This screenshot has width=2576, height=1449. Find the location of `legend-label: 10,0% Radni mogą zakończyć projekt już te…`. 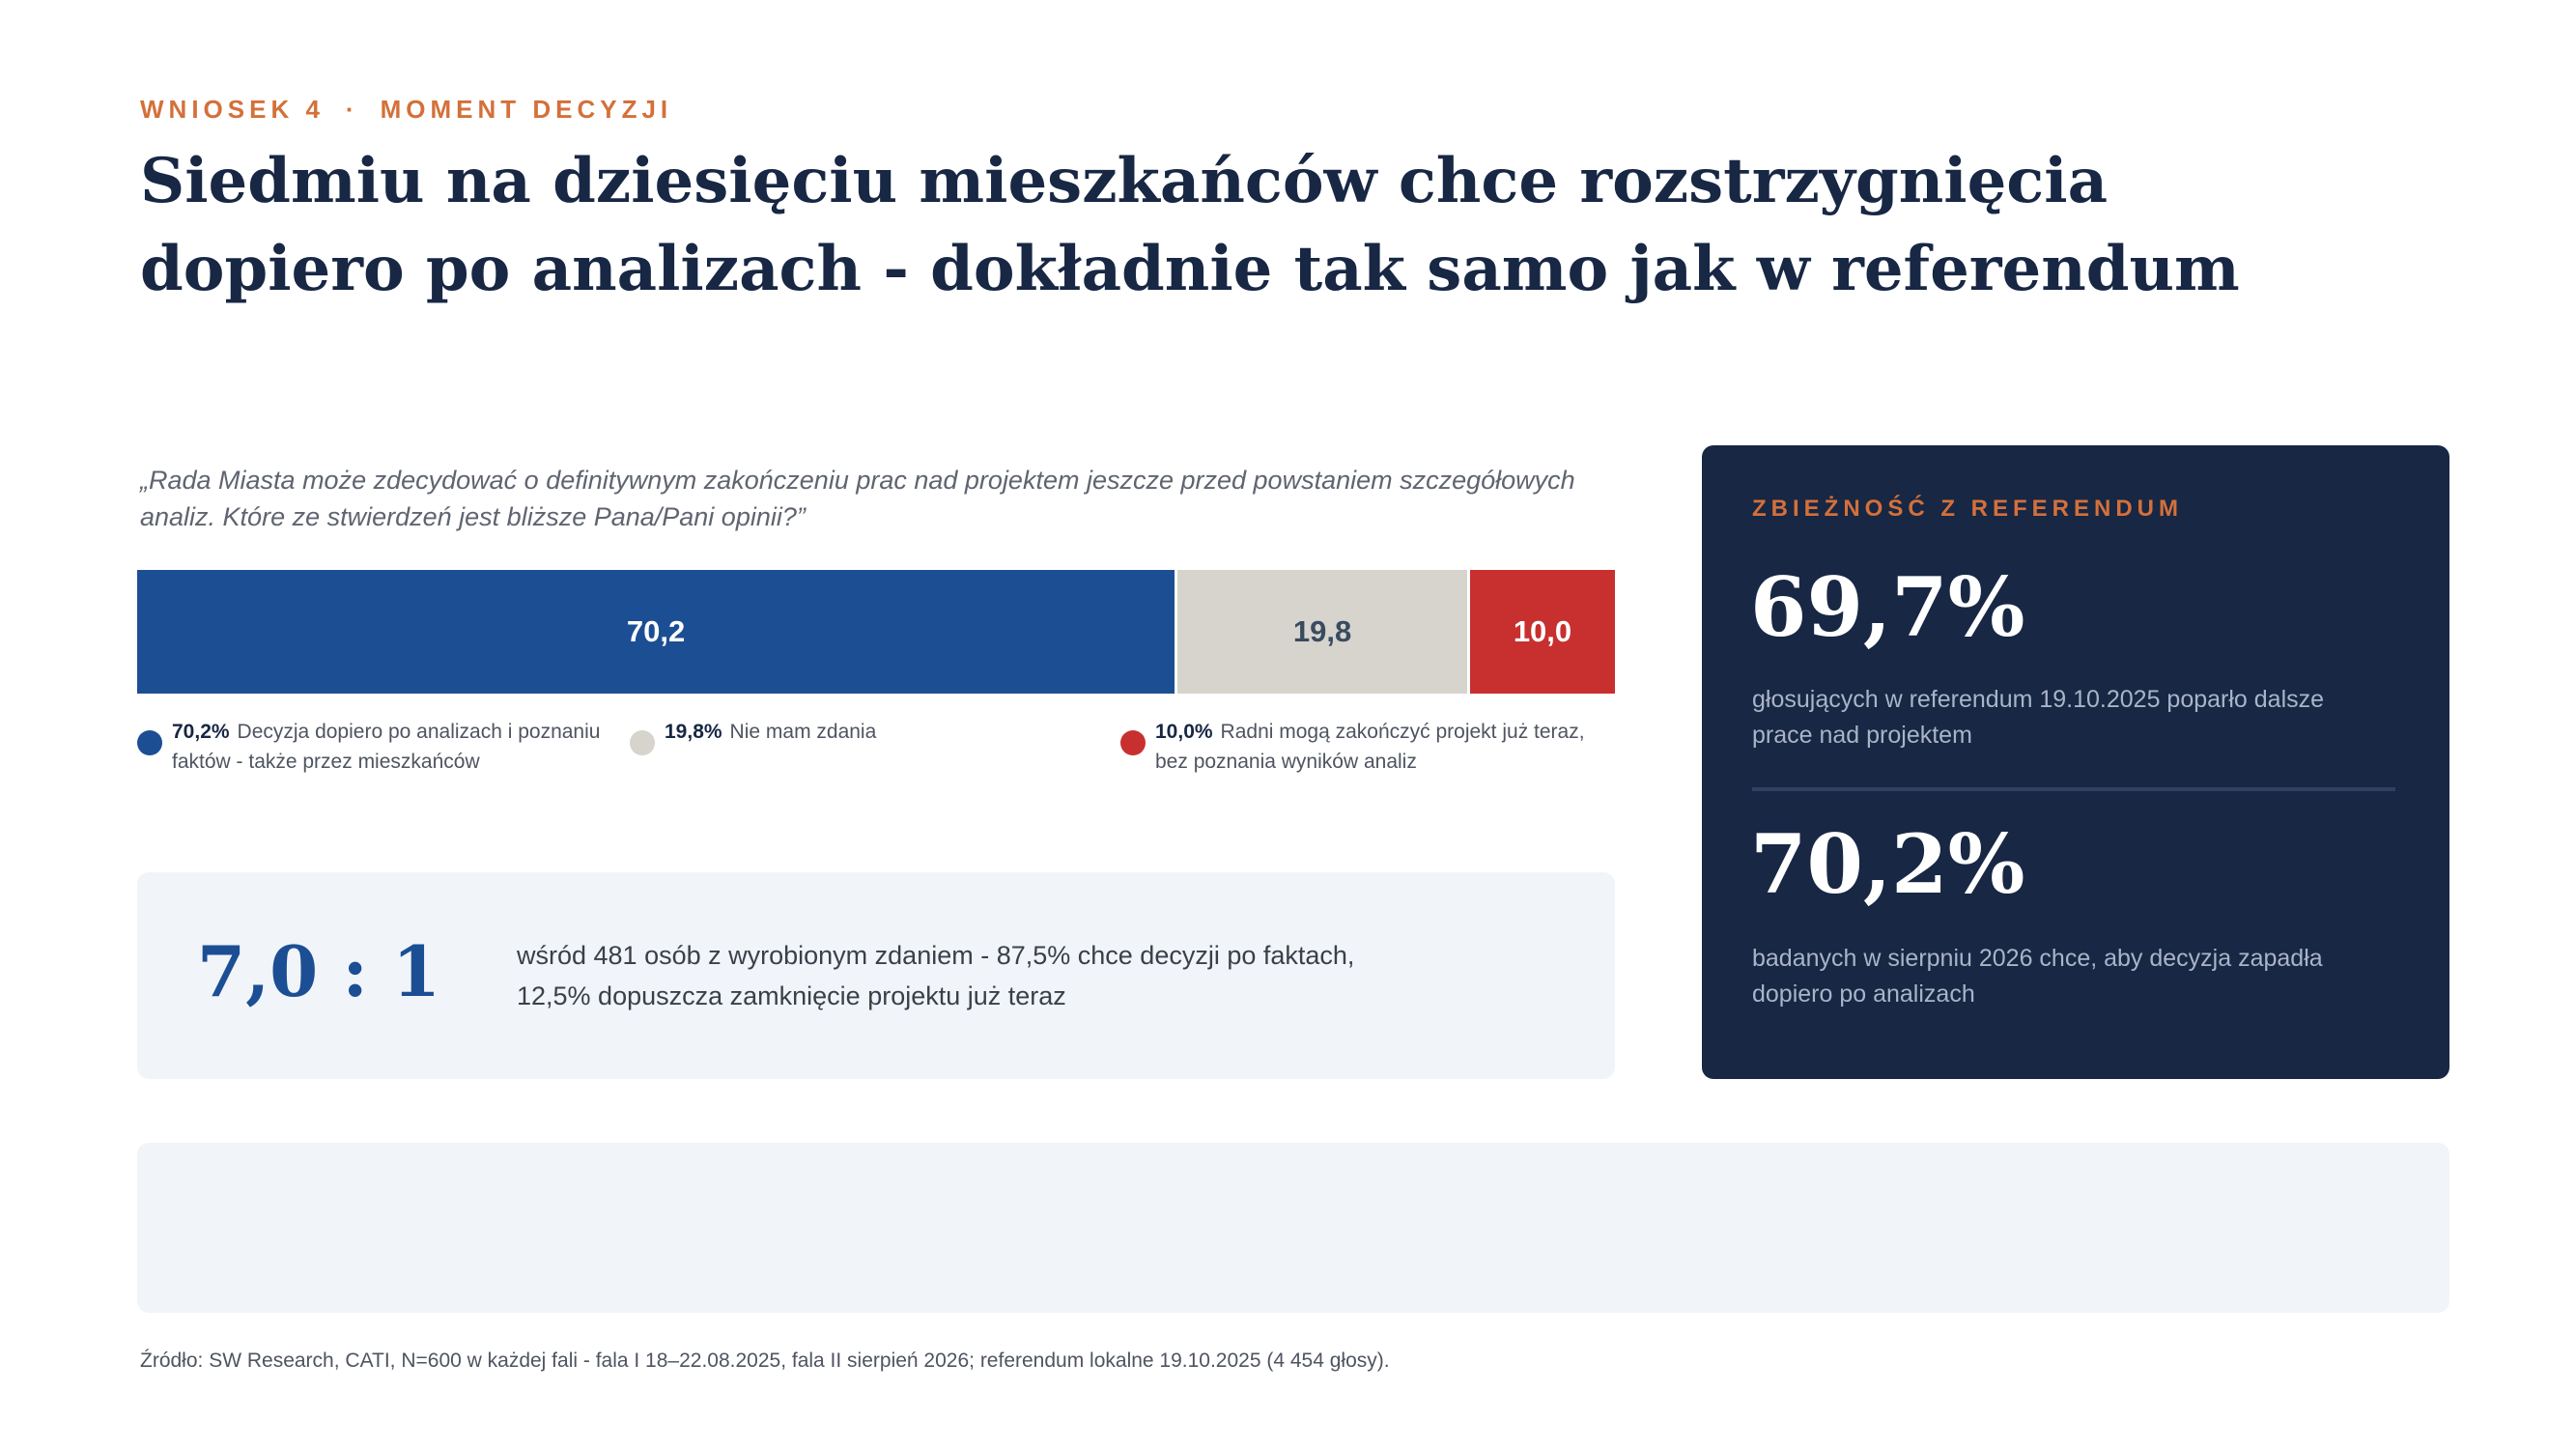

legend-label: 10,0% Radni mogą zakończyć projekt już te… is located at coordinates (1379, 747).